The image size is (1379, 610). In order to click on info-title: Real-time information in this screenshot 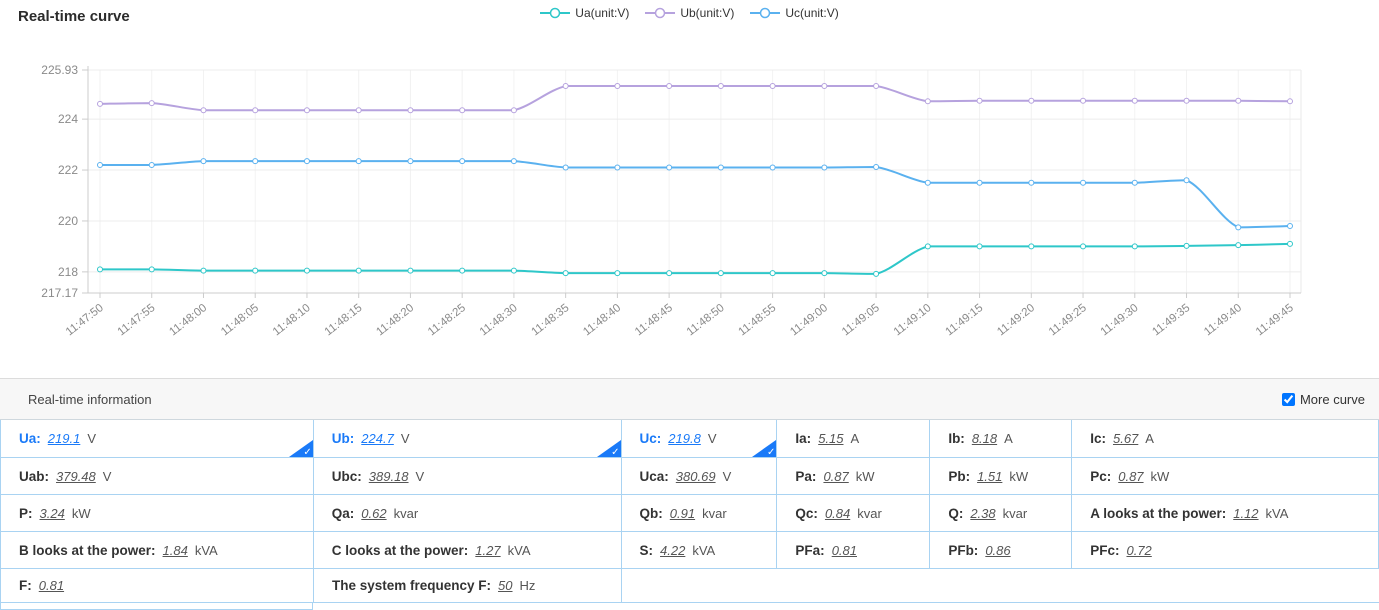, I will do `click(90, 399)`.